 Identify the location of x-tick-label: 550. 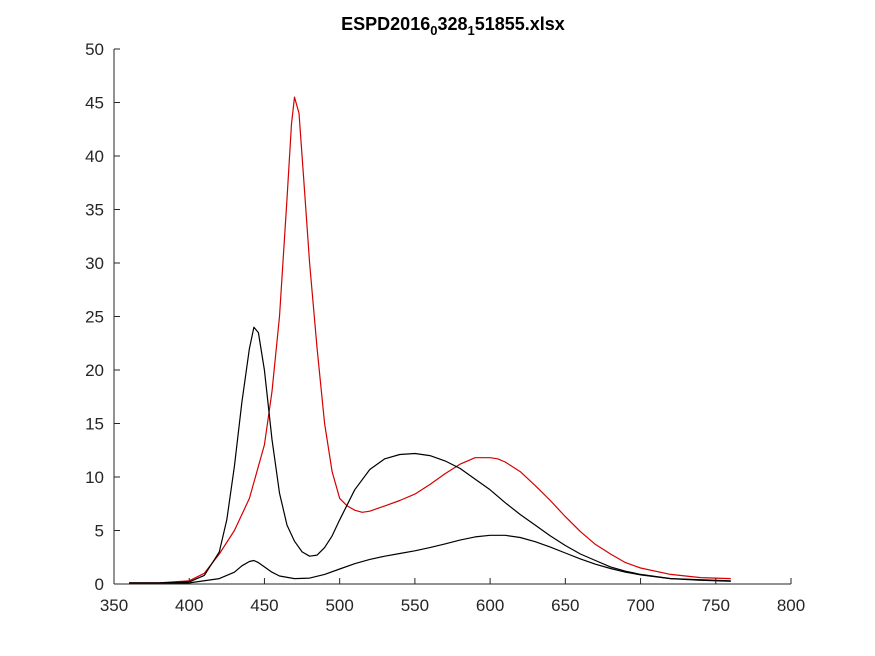
(415, 605).